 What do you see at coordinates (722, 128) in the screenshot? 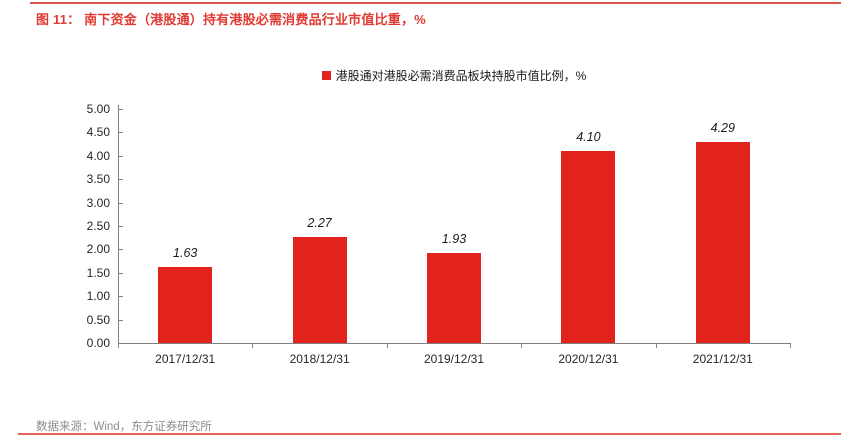
I see `bar-value-label: 4.29` at bounding box center [722, 128].